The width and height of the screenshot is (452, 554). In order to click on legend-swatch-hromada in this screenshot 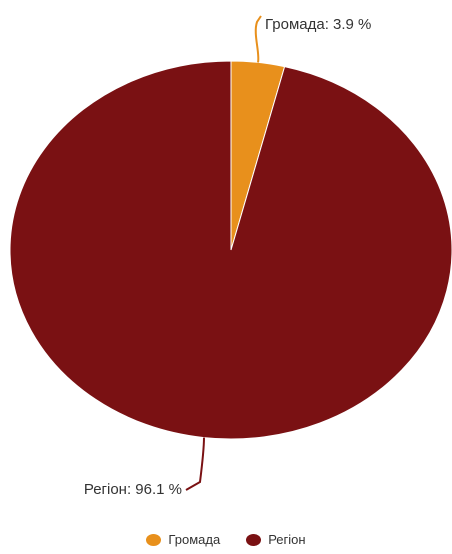, I will do `click(154, 539)`.